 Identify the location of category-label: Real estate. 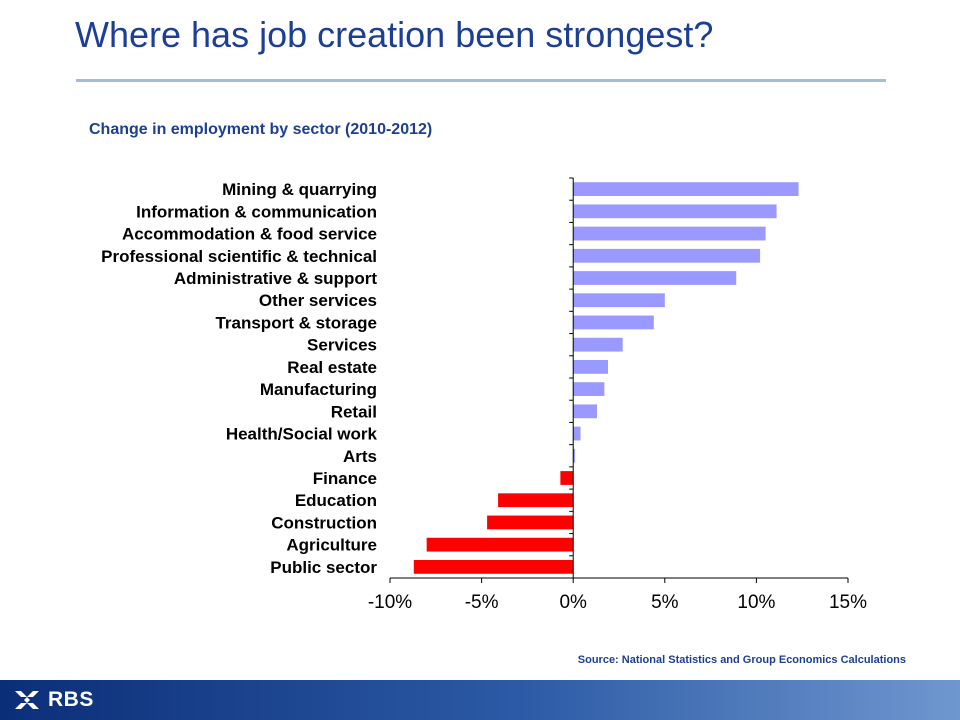
(332, 367).